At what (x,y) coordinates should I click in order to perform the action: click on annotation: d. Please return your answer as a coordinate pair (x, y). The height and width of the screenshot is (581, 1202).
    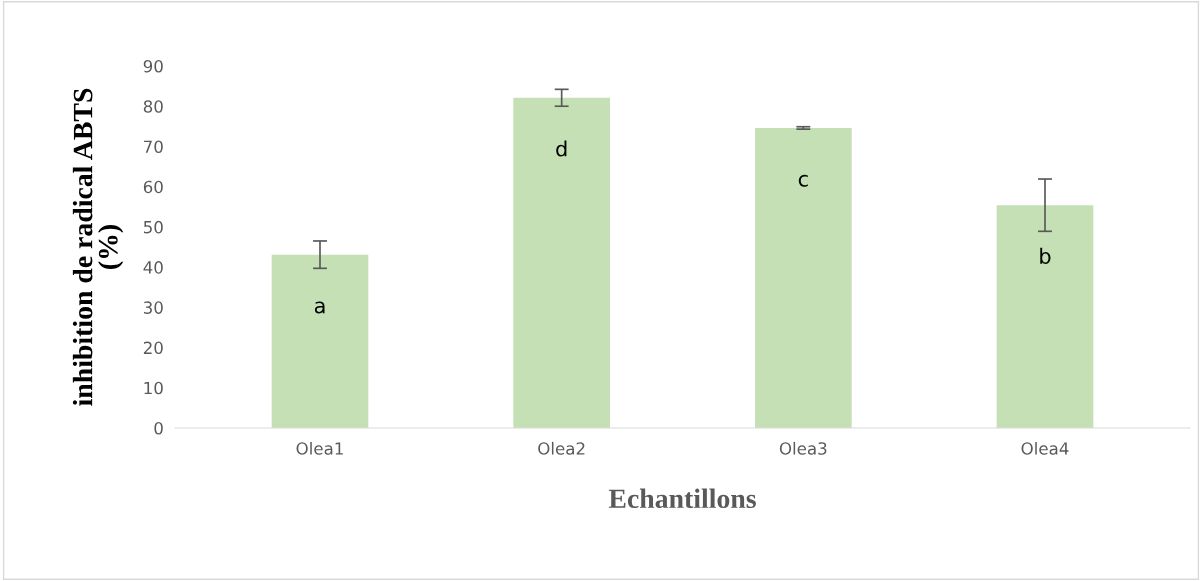
    Looking at the image, I should click on (561, 148).